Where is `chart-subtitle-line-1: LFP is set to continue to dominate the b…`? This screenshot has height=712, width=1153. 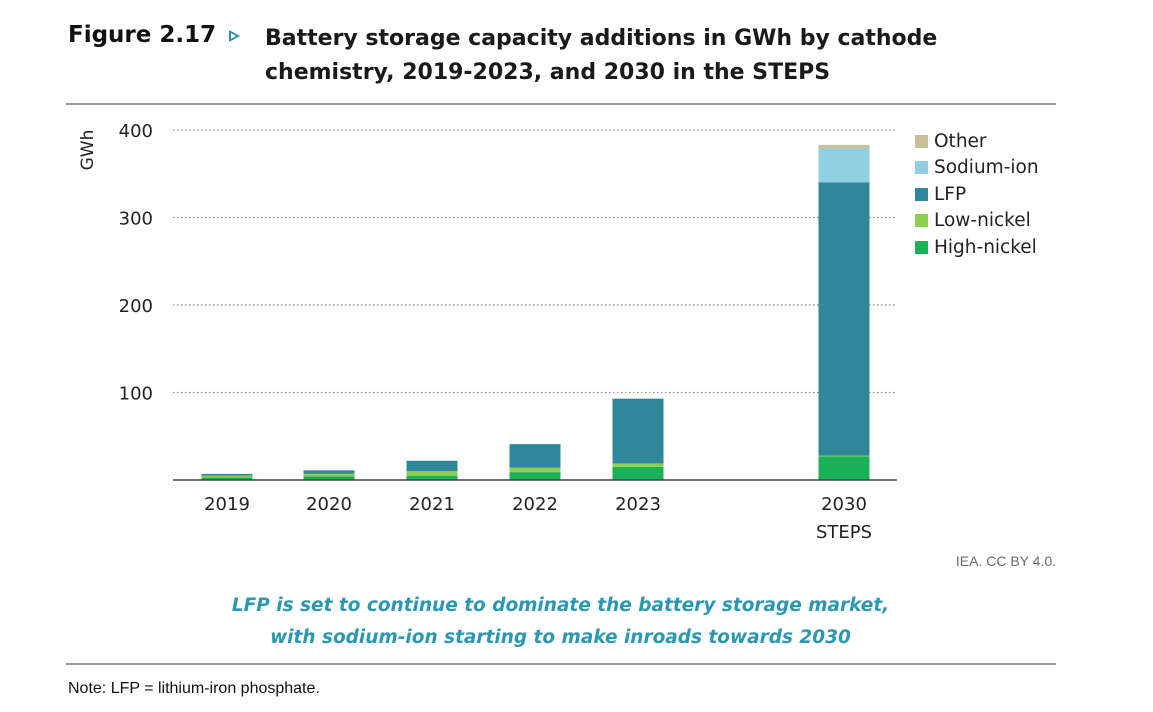 chart-subtitle-line-1: LFP is set to continue to dominate the b… is located at coordinates (560, 605).